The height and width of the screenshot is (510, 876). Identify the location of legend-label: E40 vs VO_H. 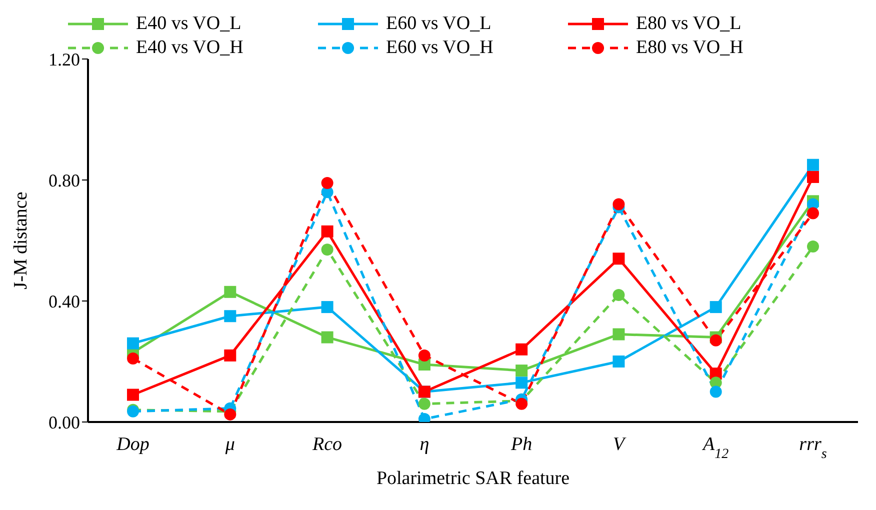
(190, 48).